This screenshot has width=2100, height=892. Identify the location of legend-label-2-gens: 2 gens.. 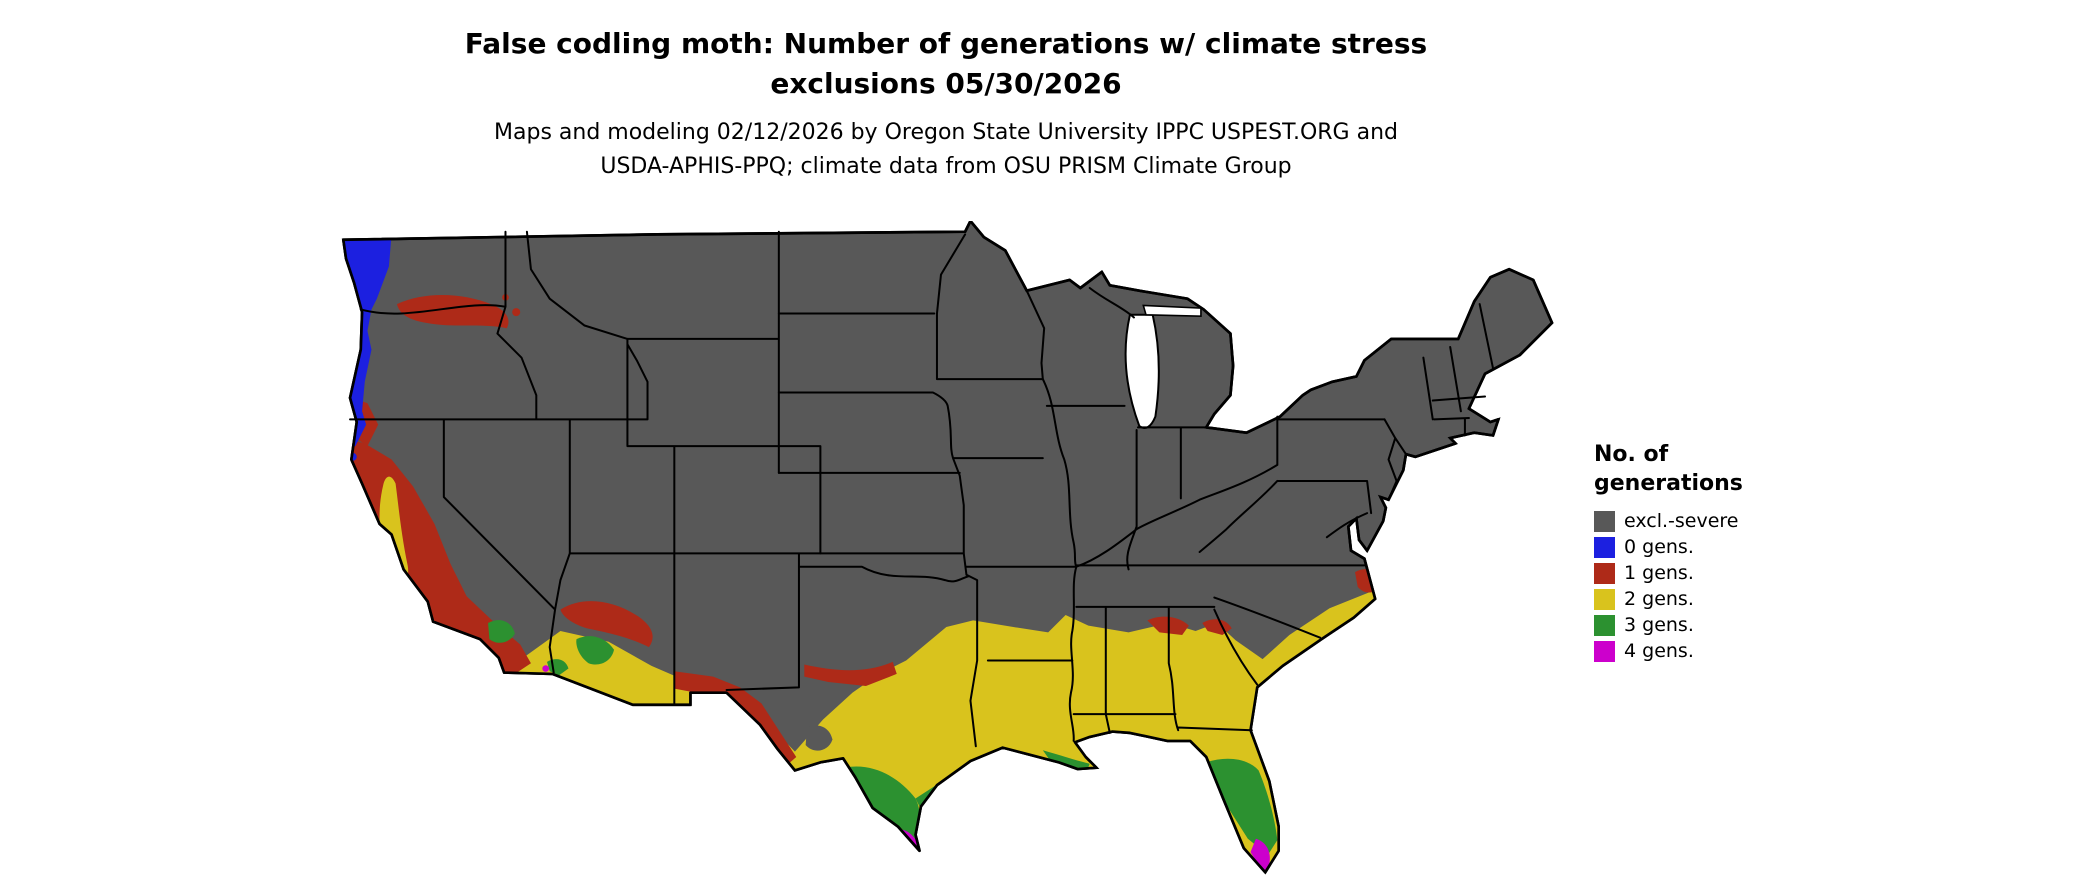
(1659, 599).